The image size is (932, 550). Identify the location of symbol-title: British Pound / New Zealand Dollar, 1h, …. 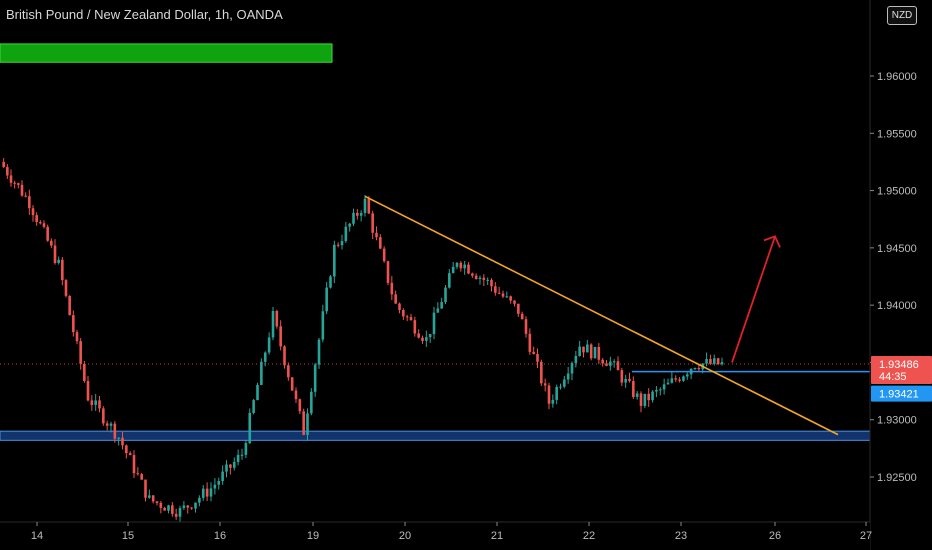
(144, 14).